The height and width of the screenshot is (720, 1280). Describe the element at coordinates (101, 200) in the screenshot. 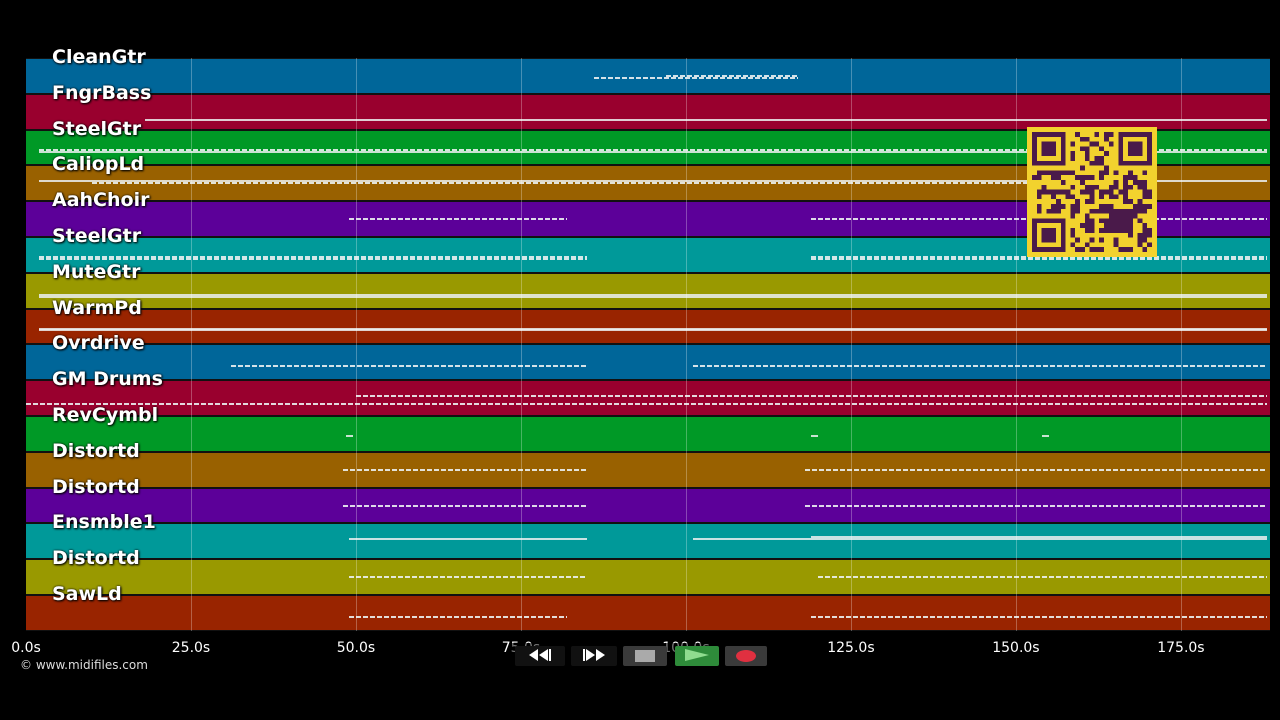

I see `track-label: AahChoir` at that location.